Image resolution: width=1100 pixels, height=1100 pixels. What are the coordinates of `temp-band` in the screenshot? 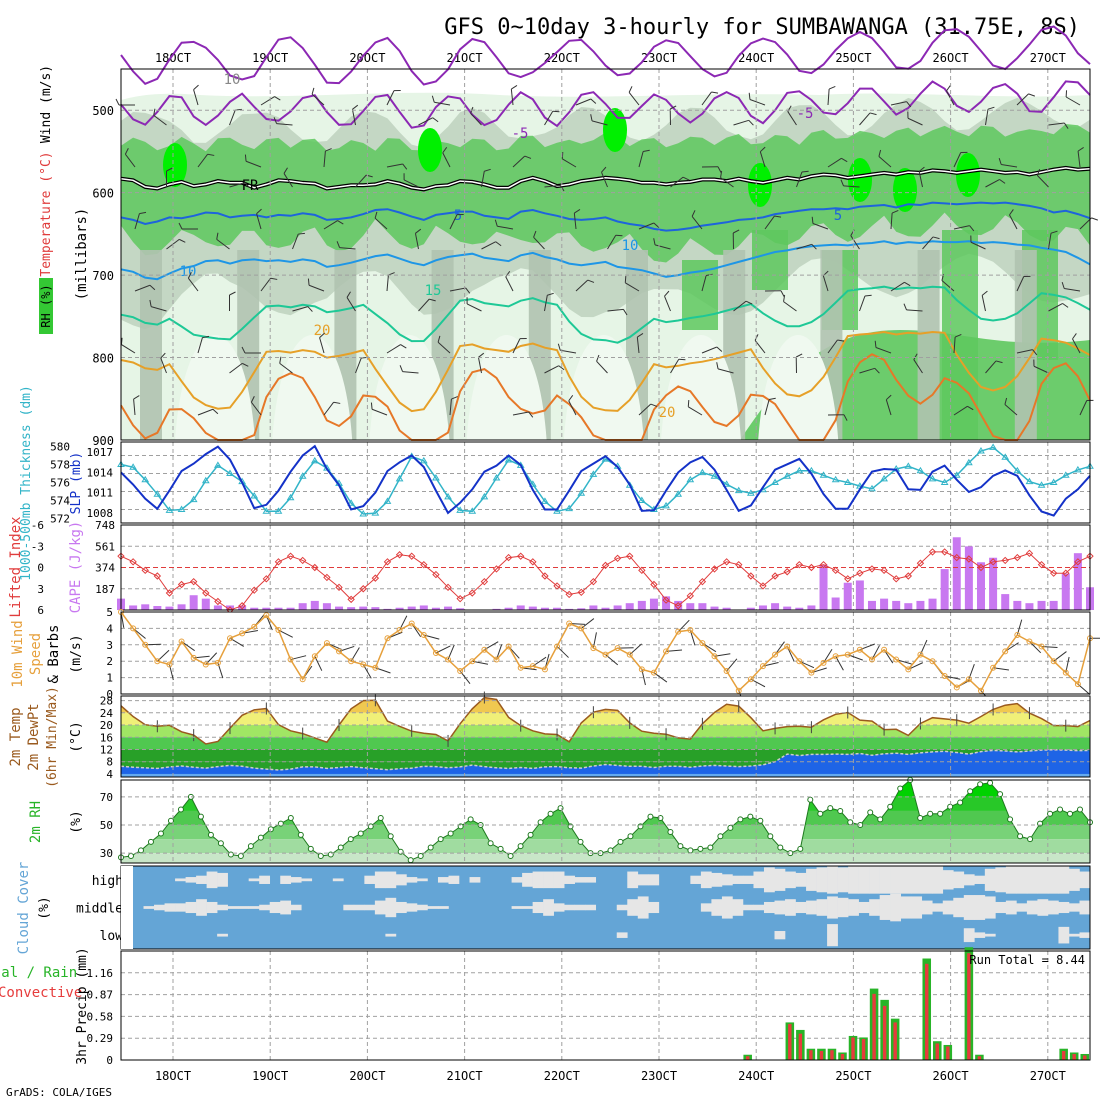 It's located at (605, 731).